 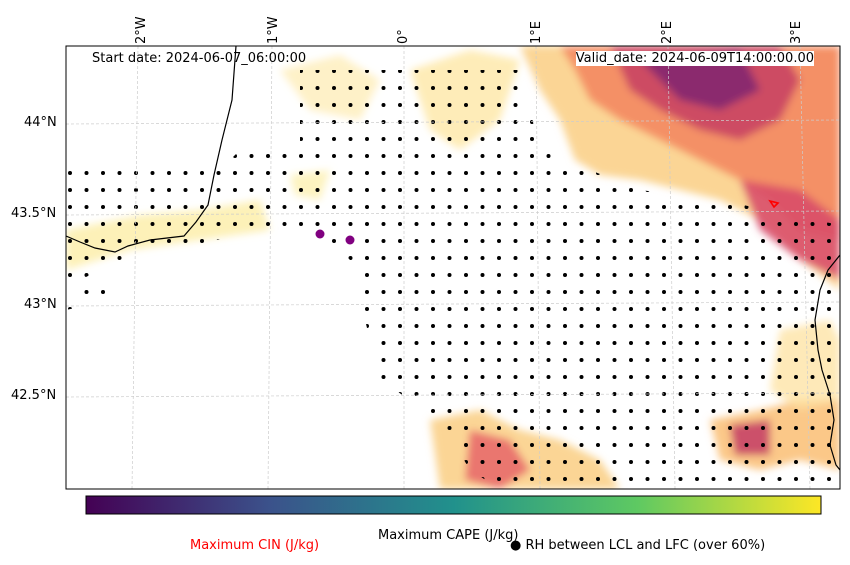 What do you see at coordinates (273, 30) in the screenshot?
I see `lon-tick-1w: 1°W` at bounding box center [273, 30].